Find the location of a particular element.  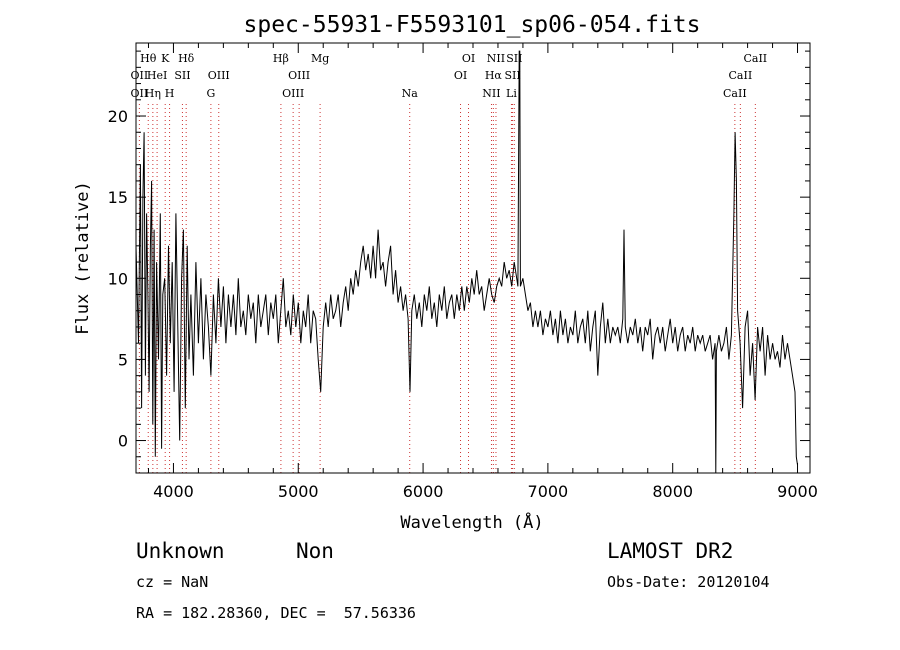

chart-title: spec-55931-F5593101_sp06-054.fits is located at coordinates (472, 25).